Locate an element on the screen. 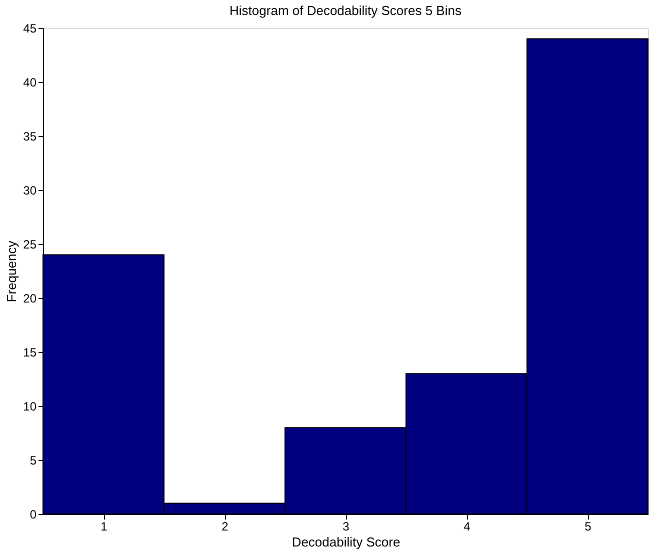 The image size is (654, 554). x-axis-title: Decodability Score is located at coordinates (346, 542).